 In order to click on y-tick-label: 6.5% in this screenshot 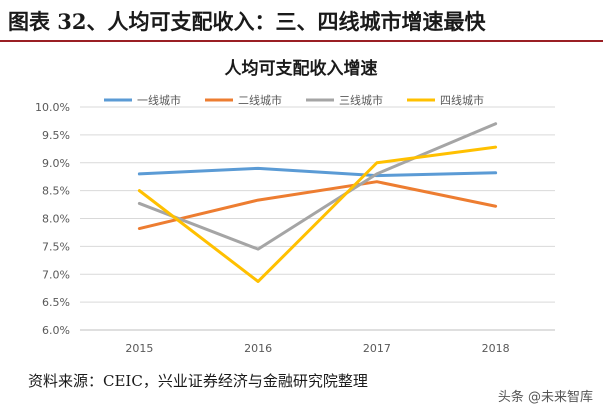, I will do `click(56, 302)`.